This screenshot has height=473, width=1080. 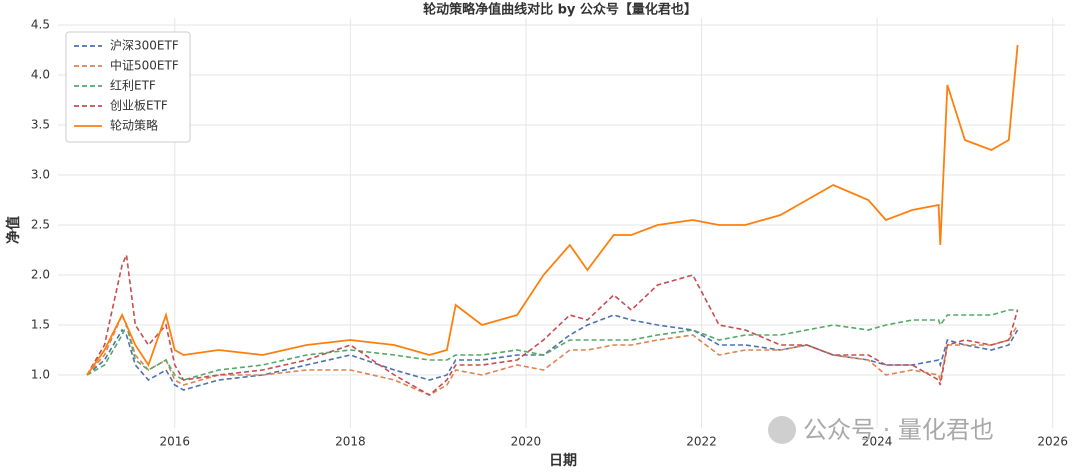 I want to click on x-tick-label: 2024, so click(x=877, y=442).